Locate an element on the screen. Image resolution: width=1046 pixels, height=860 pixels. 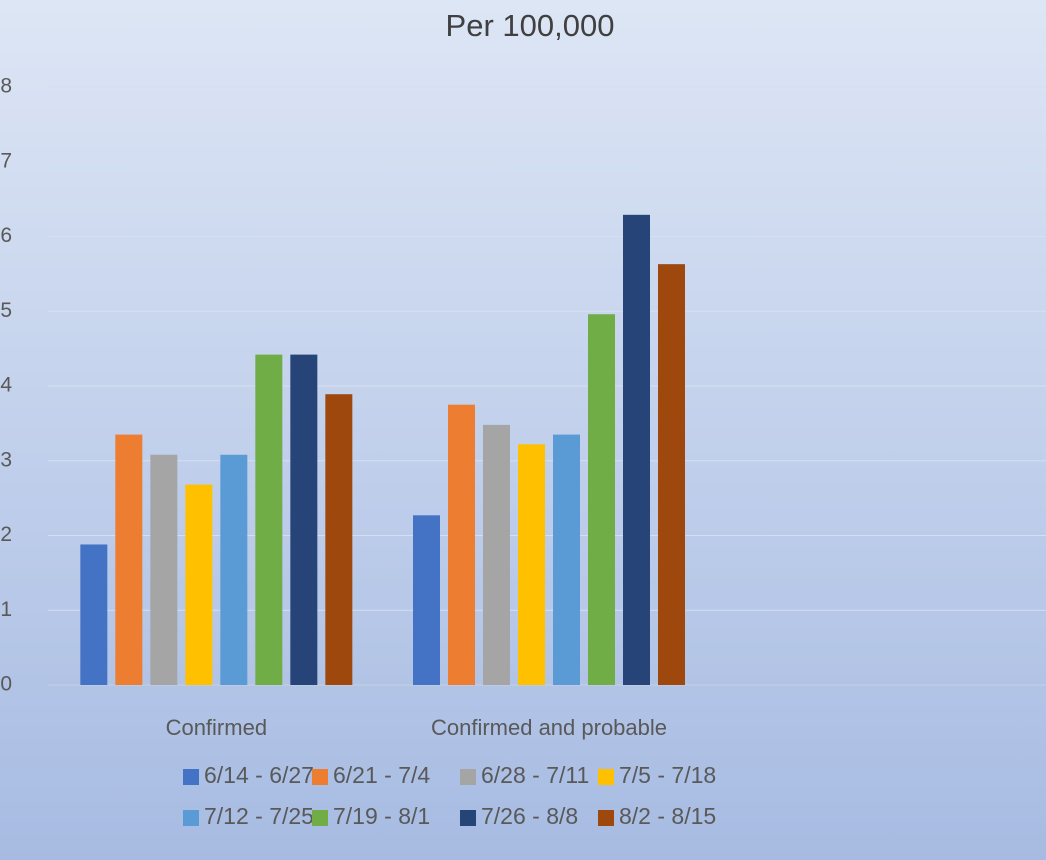
y-tick-label: 8 is located at coordinates (6, 86).